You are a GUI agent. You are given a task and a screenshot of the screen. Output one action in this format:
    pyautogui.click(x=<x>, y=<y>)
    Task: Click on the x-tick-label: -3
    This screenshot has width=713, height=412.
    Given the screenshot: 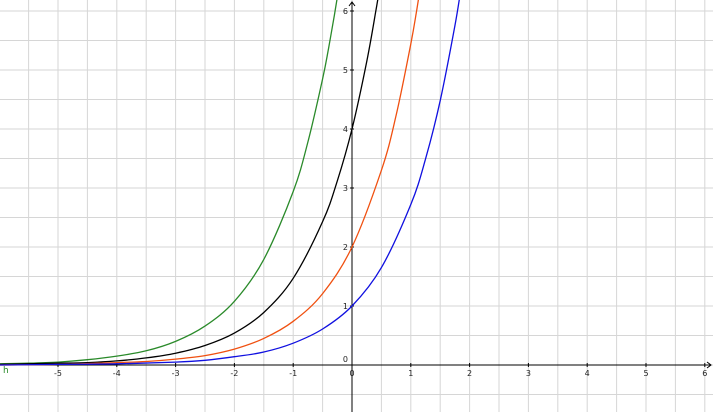 What is the action you would take?
    pyautogui.click(x=176, y=373)
    